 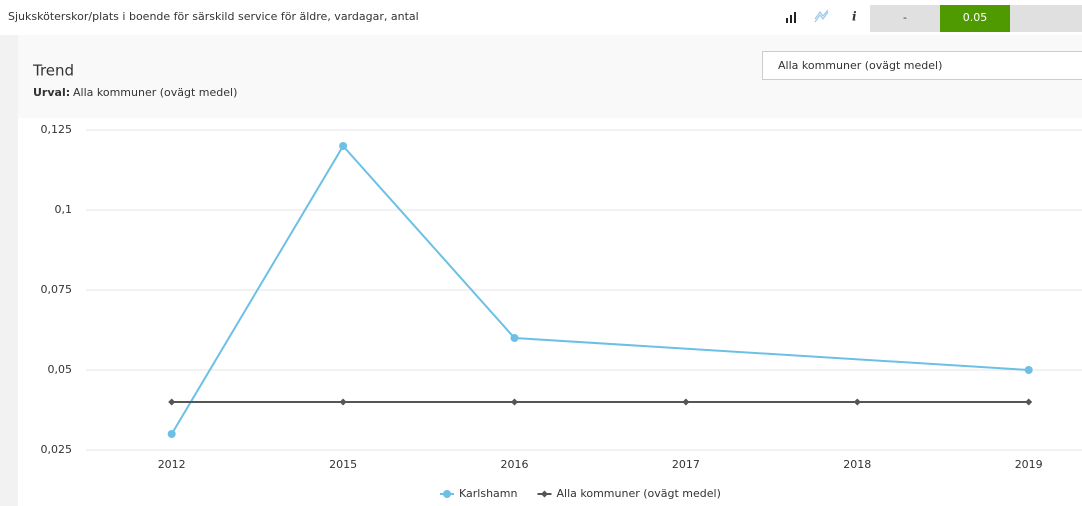 I want to click on legend-label: Alla kommuner (ovägt medel), so click(x=638, y=493).